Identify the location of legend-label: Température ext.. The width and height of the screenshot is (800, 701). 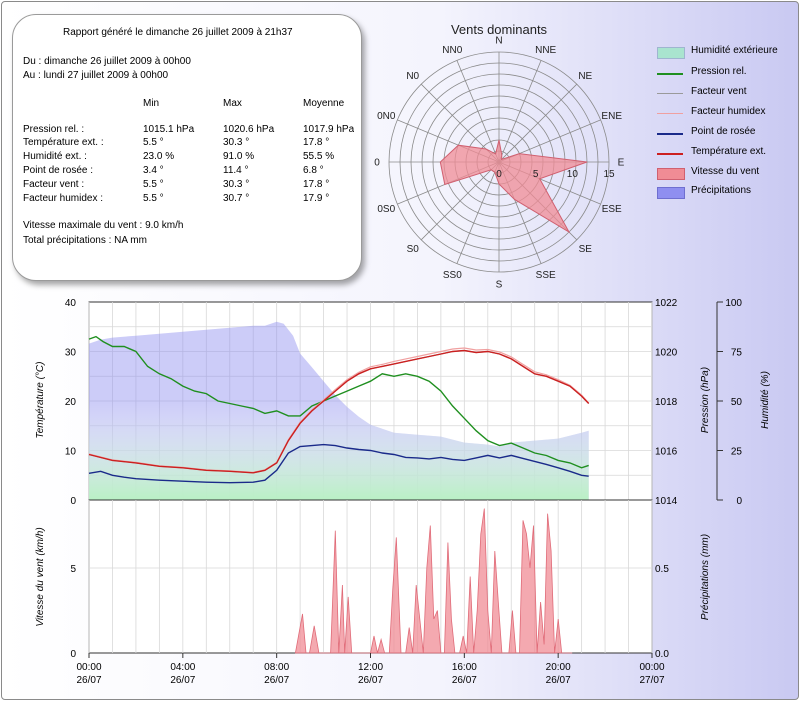
(729, 151).